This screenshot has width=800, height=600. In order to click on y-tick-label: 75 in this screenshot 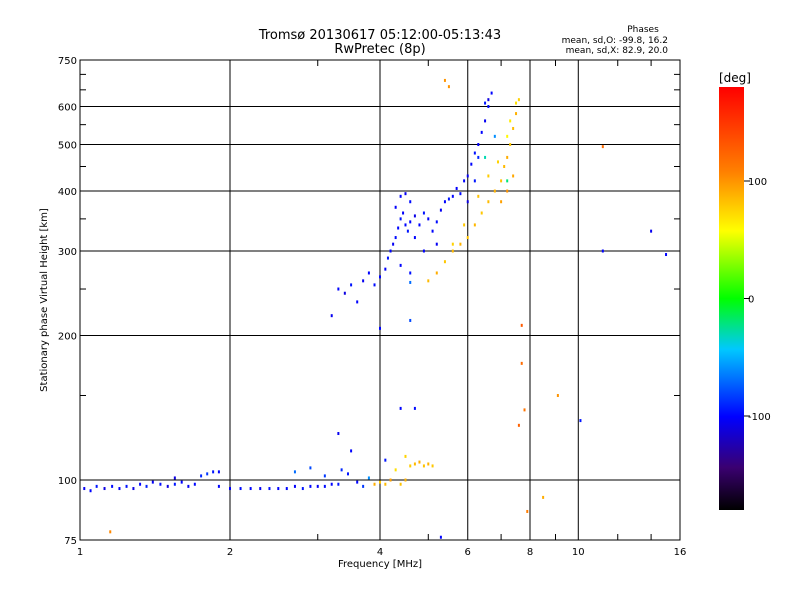, I will do `click(70, 541)`.